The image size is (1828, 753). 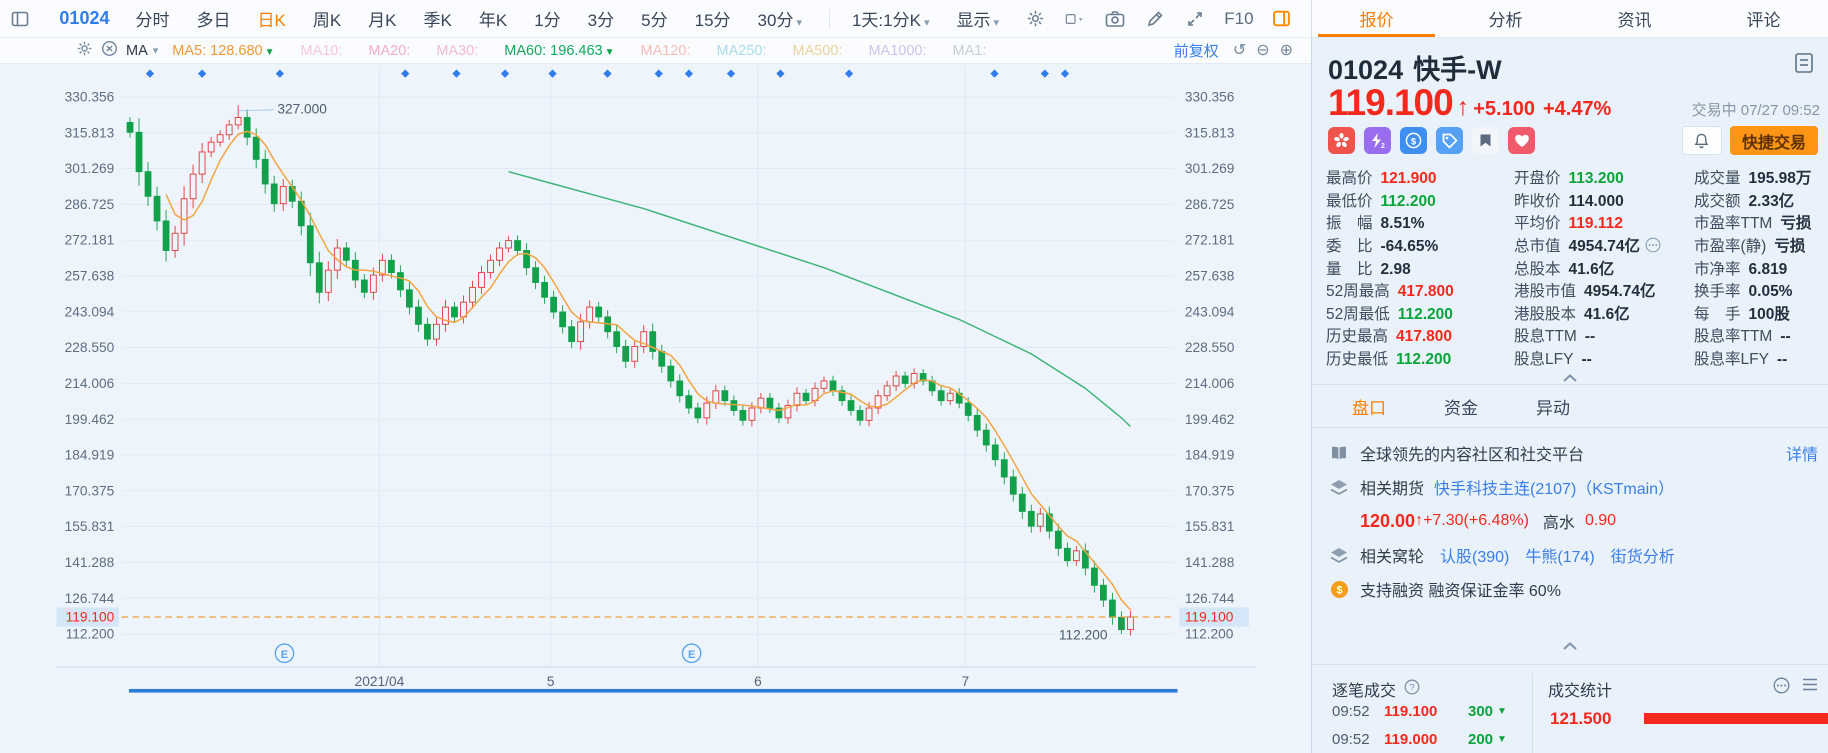 What do you see at coordinates (1537, 269) in the screenshot?
I see `quote-label: 总股本` at bounding box center [1537, 269].